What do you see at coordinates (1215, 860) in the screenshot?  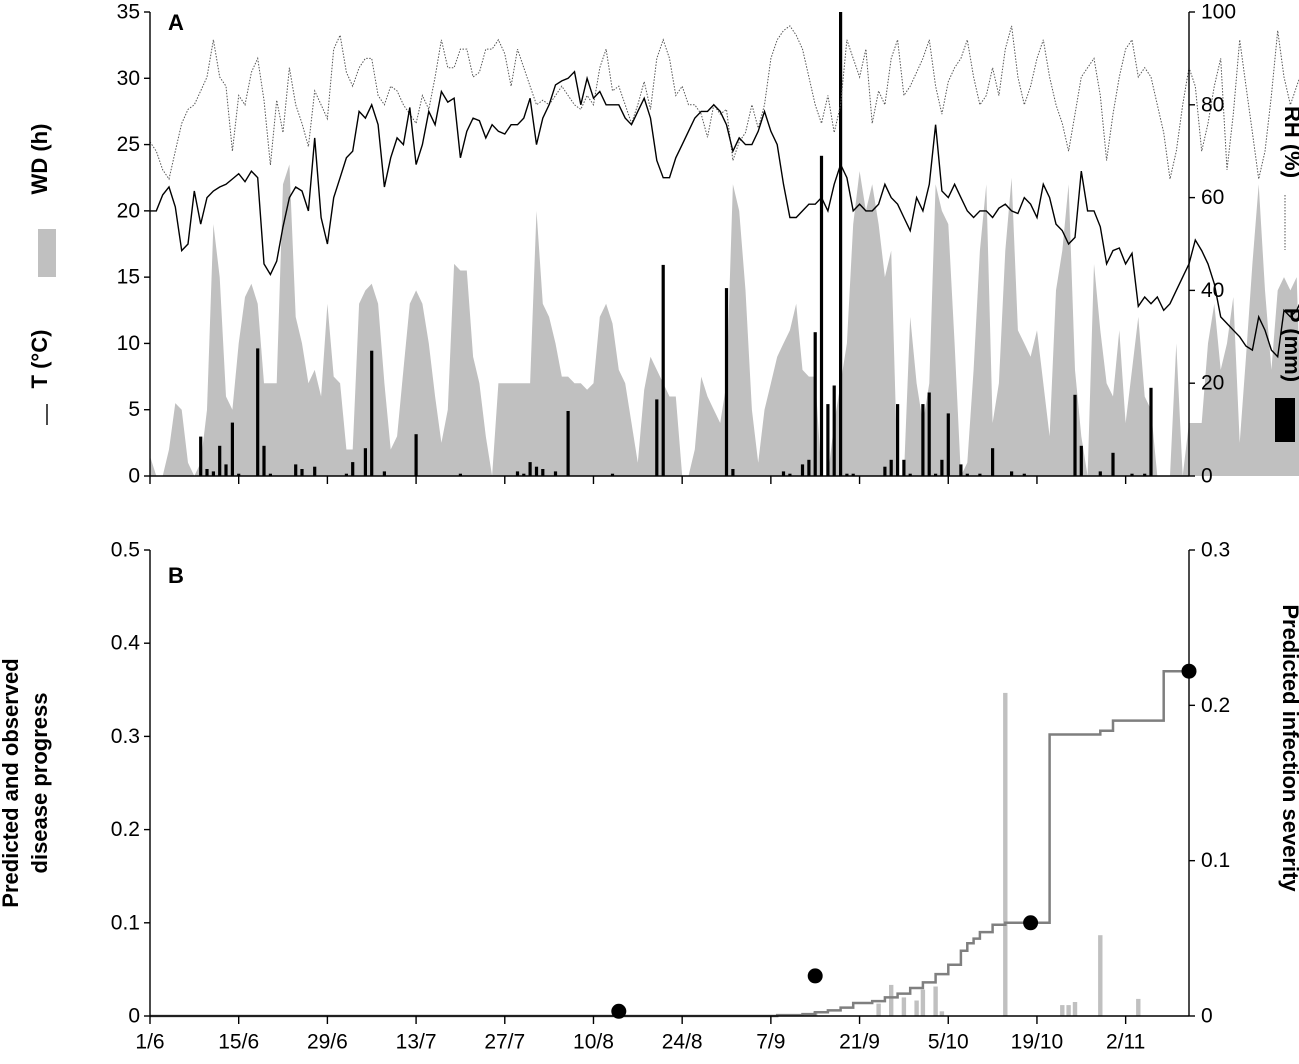 I see `panel-b-right-tick-label: 0.1` at bounding box center [1215, 860].